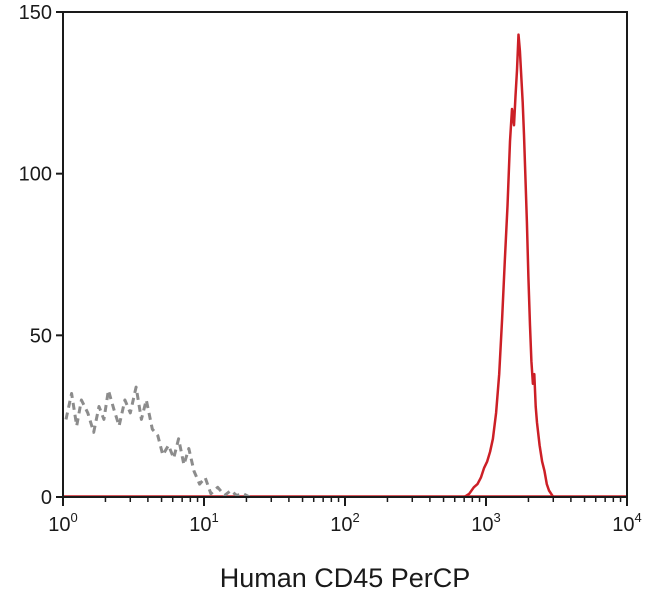 Image resolution: width=650 pixels, height=597 pixels. What do you see at coordinates (215, 517) in the screenshot?
I see `x-tick-exponent: 1` at bounding box center [215, 517].